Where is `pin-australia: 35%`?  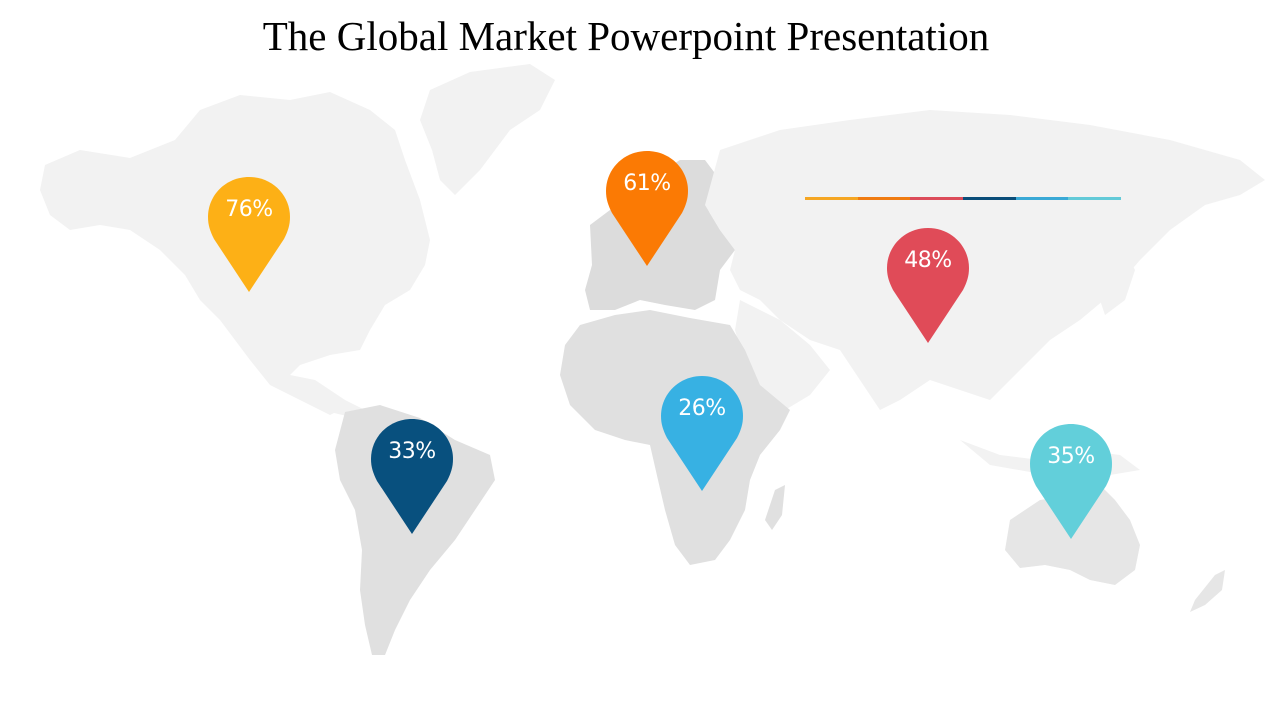
pin-australia: 35% is located at coordinates (1071, 482).